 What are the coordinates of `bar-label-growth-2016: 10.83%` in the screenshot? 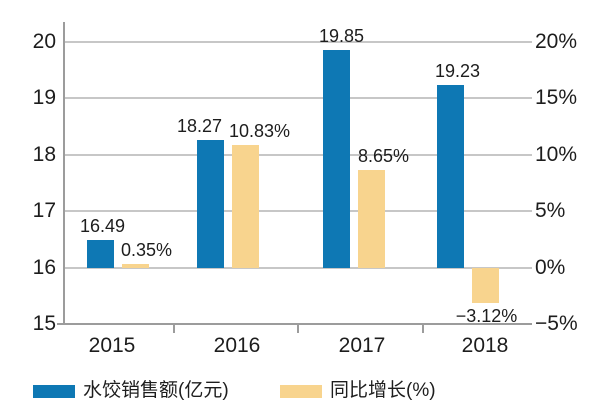 It's located at (259, 131).